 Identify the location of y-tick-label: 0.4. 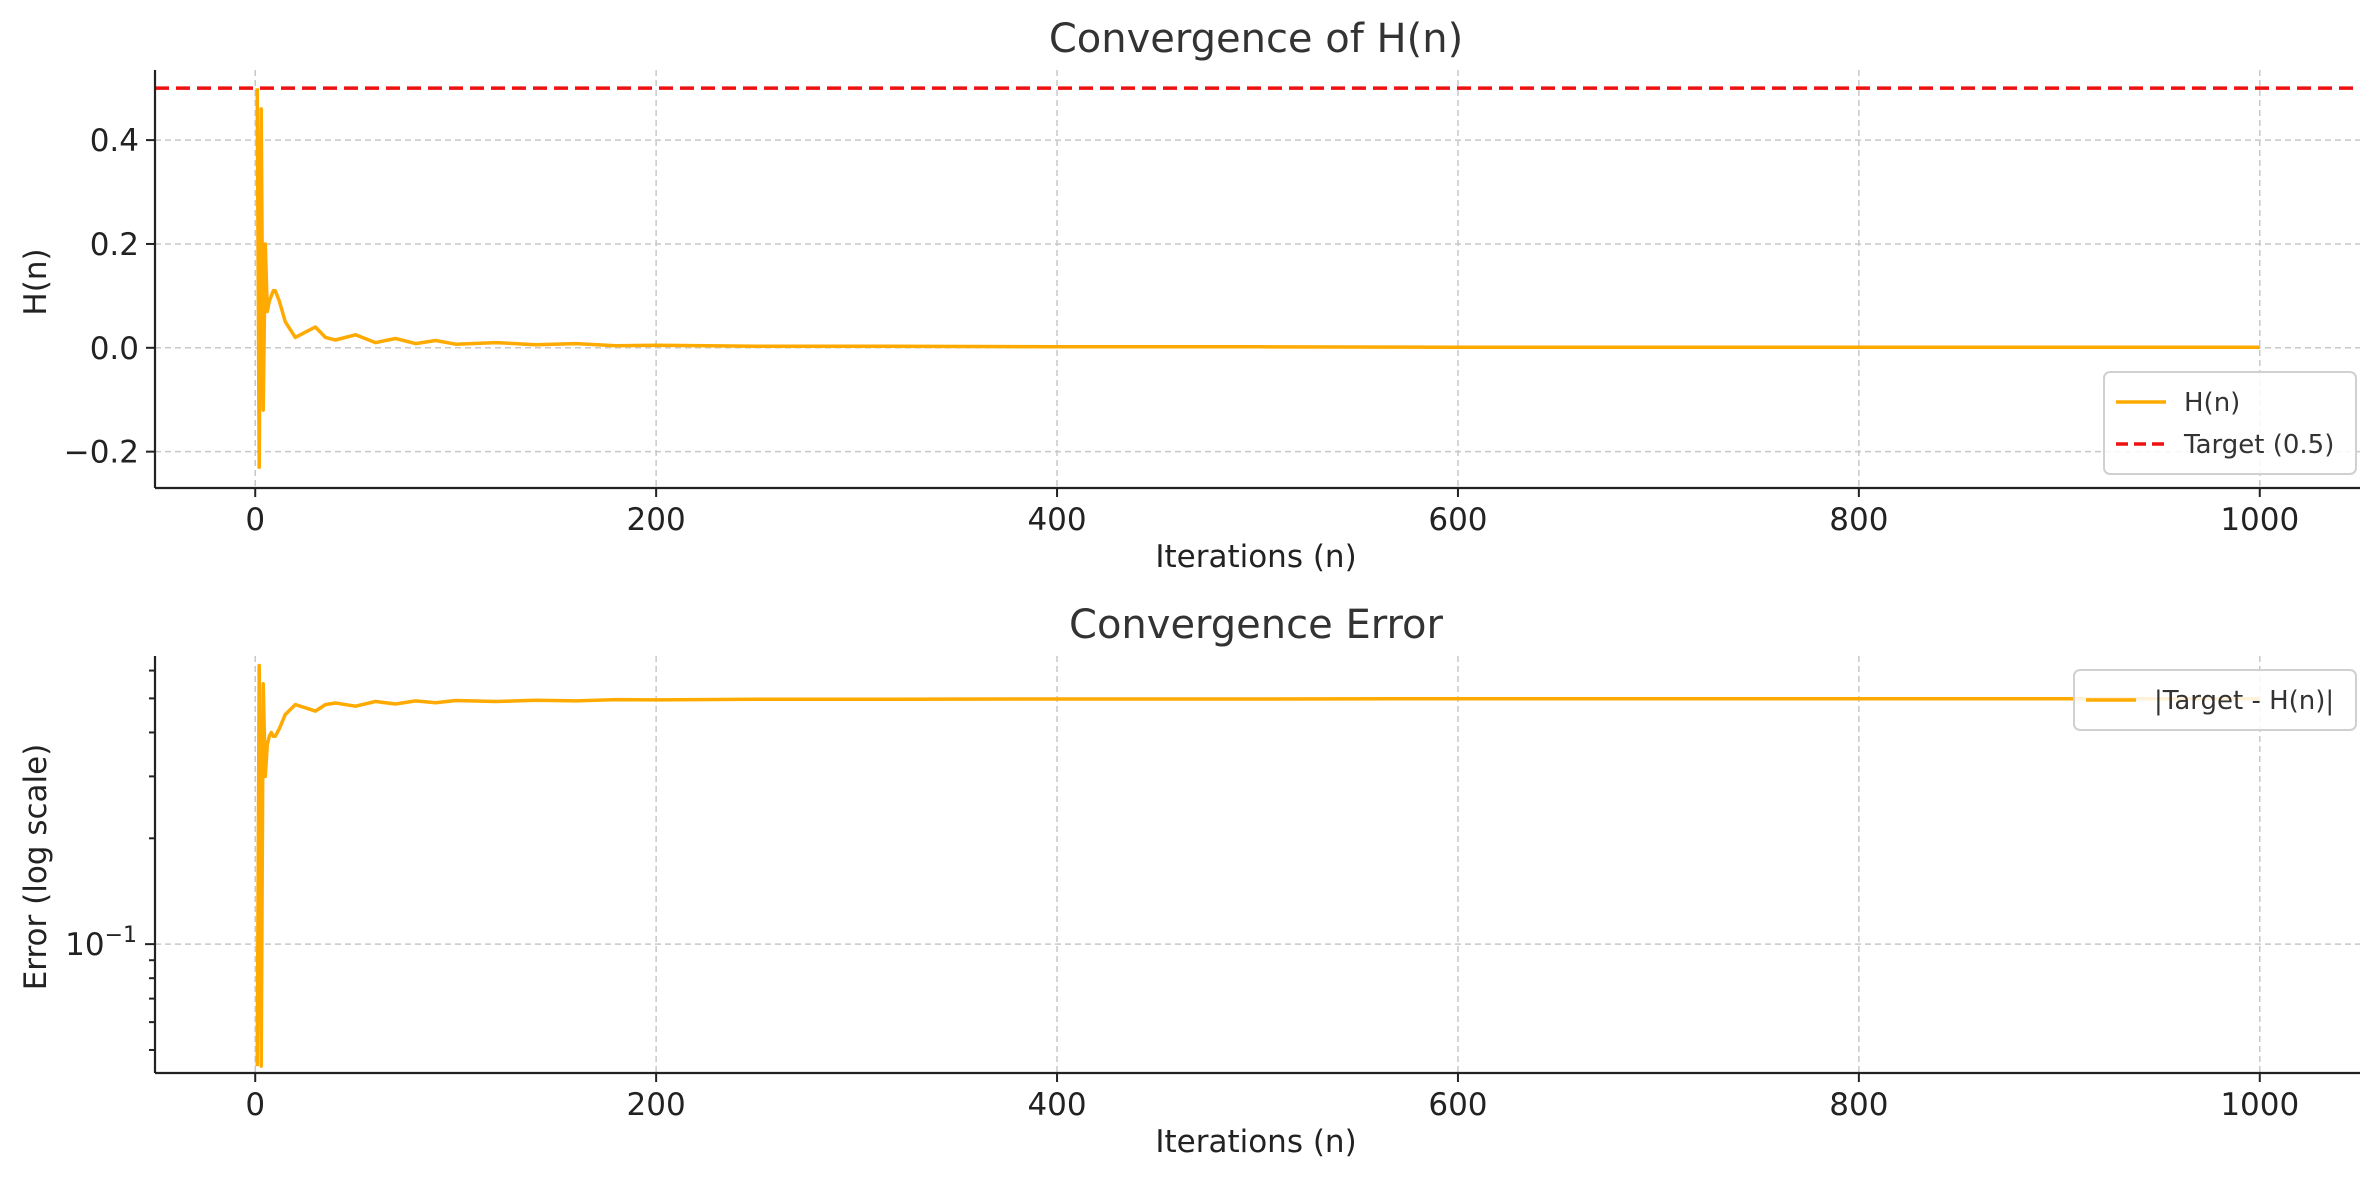
(114, 141).